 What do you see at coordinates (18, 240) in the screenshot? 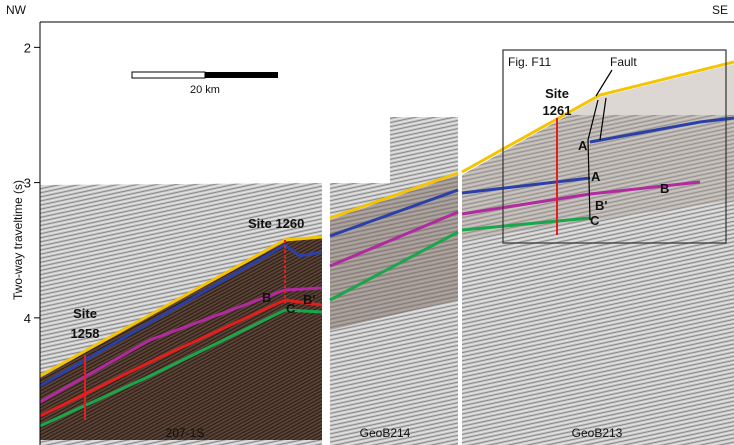
I see `y-axis-label: Two-way traveltime (s)` at bounding box center [18, 240].